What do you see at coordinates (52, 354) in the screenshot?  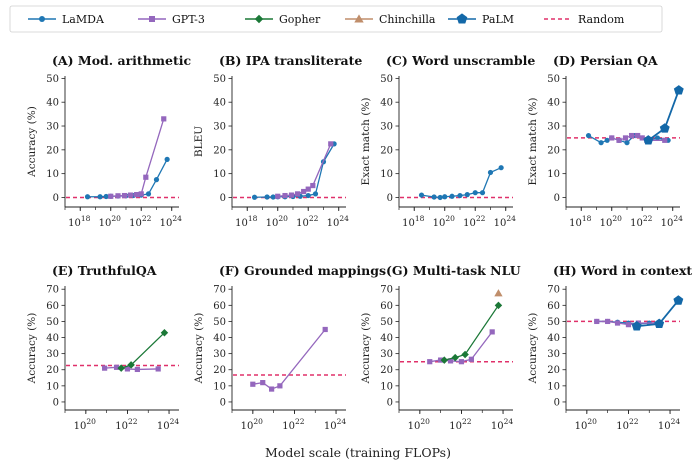 I see `panel-e-y-tick-label: 30` at bounding box center [52, 354].